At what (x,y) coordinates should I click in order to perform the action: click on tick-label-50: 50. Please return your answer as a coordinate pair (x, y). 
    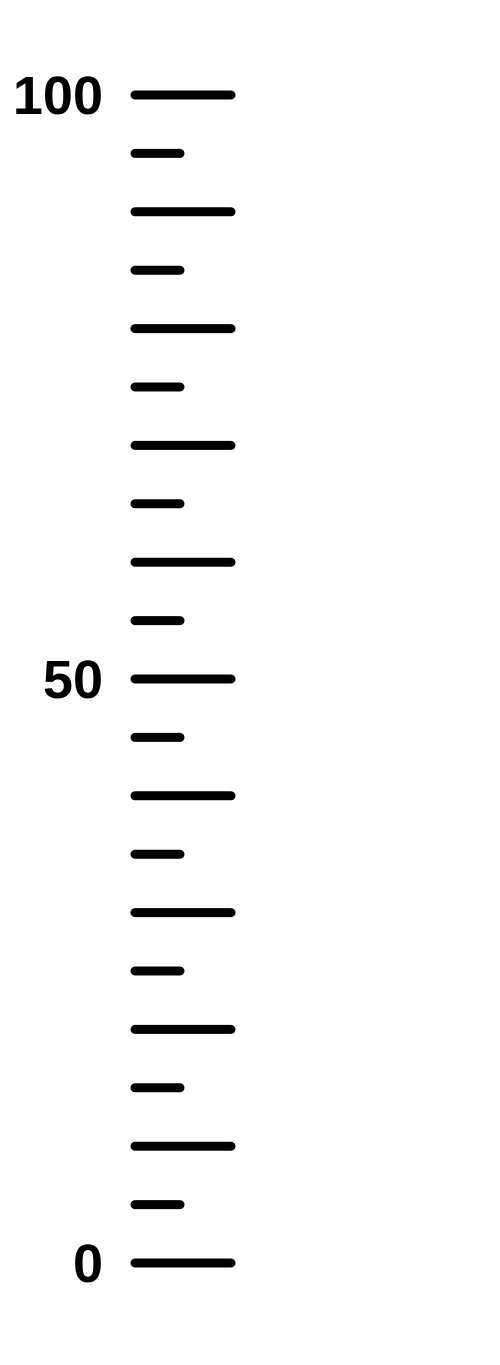
    Looking at the image, I should click on (73, 680).